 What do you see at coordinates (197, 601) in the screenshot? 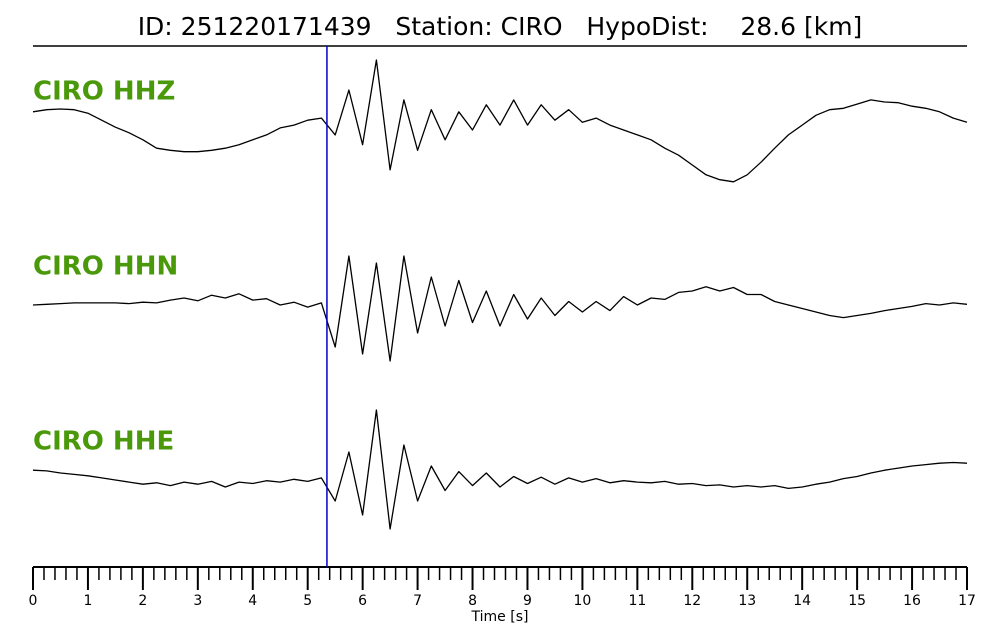
I see `x-tick-label: 3` at bounding box center [197, 601].